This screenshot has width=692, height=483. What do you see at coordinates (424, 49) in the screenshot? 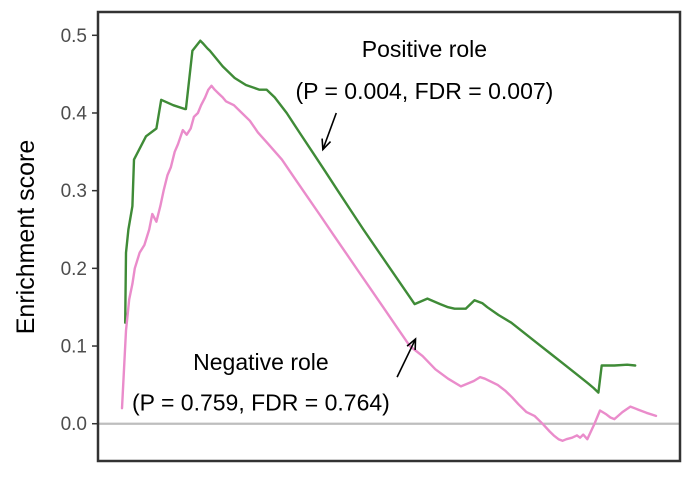
I see `annotation-text: Positive role` at bounding box center [424, 49].